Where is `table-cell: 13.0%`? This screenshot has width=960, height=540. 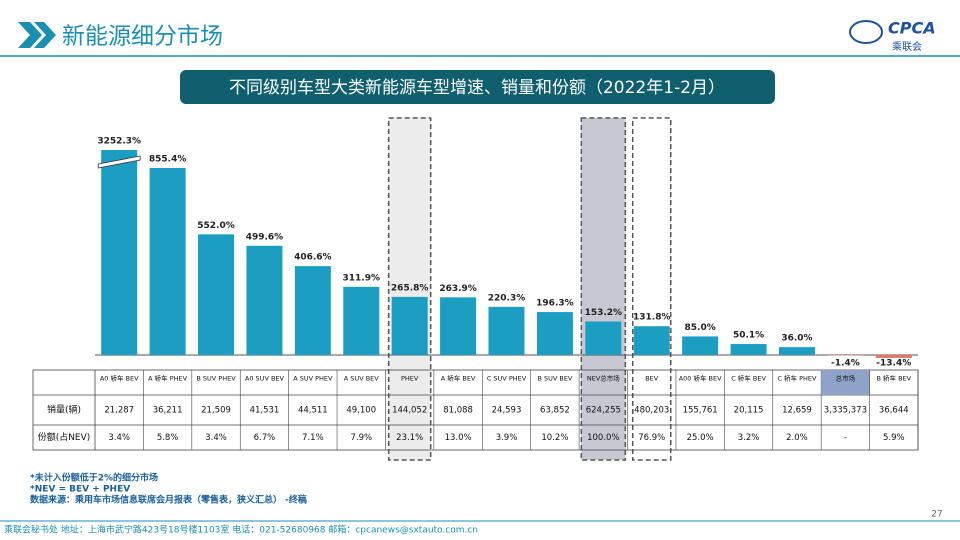 table-cell: 13.0% is located at coordinates (458, 438).